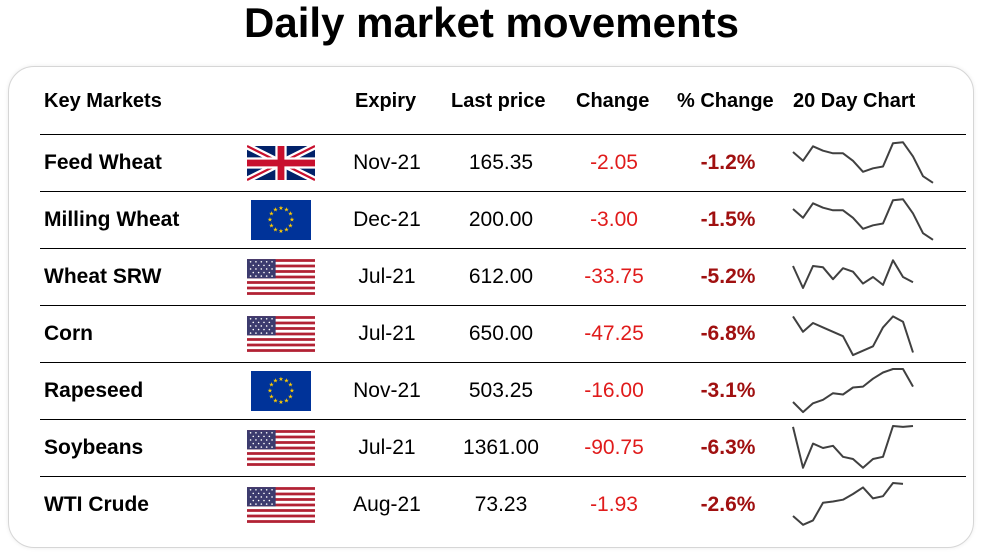 The width and height of the screenshot is (983, 553). What do you see at coordinates (501, 504) in the screenshot?
I see `last-price-value: 73.23` at bounding box center [501, 504].